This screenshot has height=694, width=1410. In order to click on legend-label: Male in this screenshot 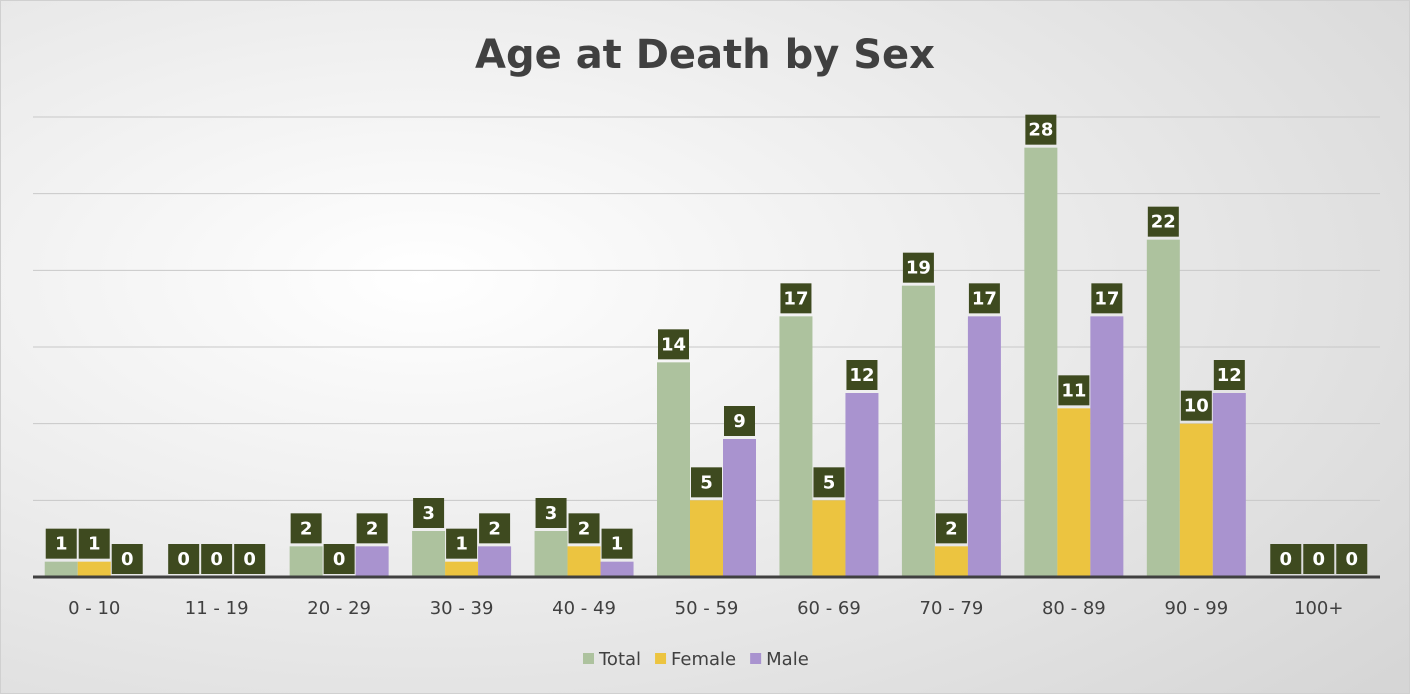, I will do `click(787, 659)`.